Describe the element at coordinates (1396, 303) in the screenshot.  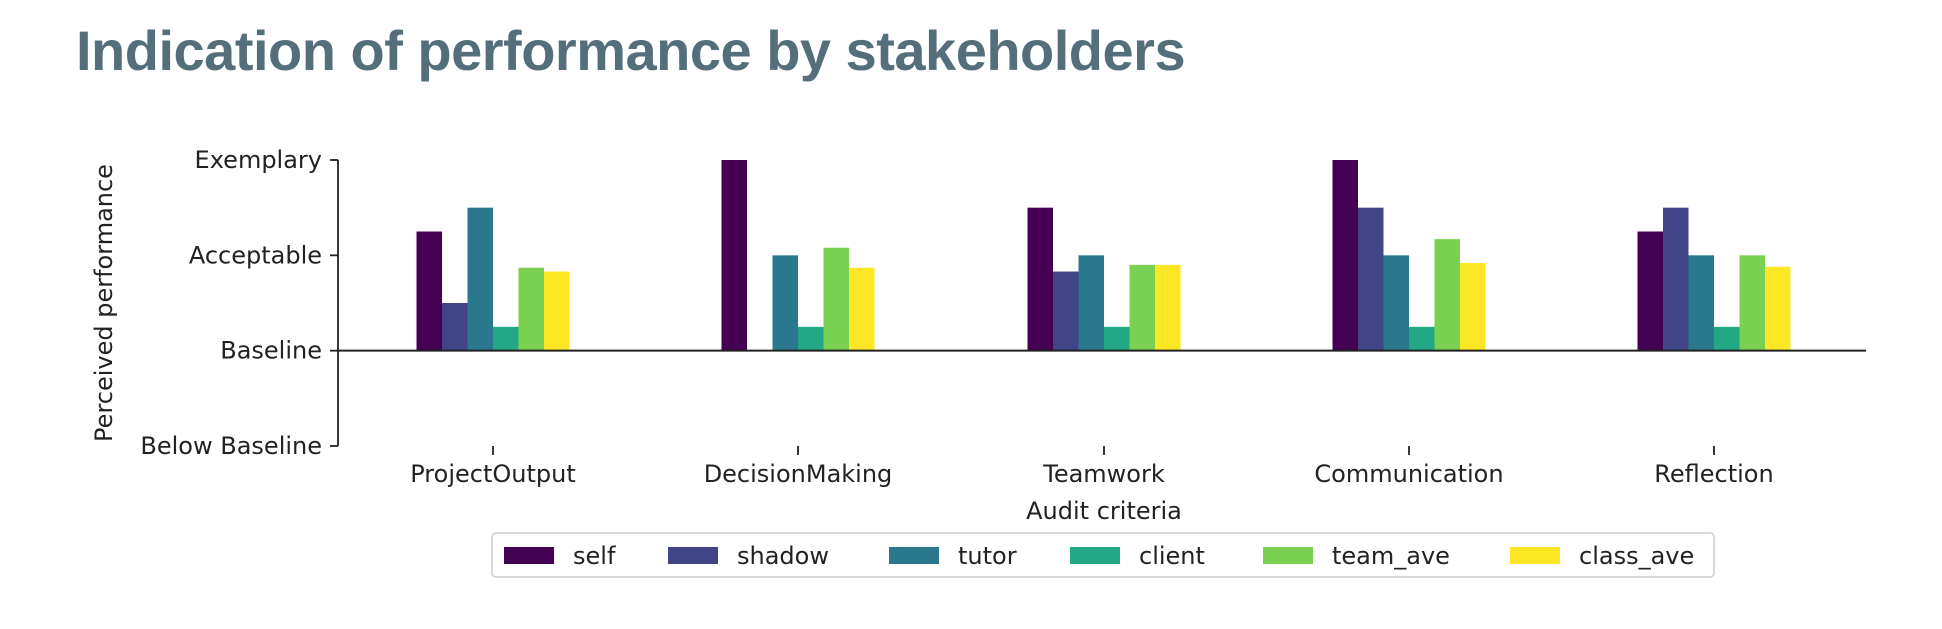
I see `bar-tutor-Communication` at that location.